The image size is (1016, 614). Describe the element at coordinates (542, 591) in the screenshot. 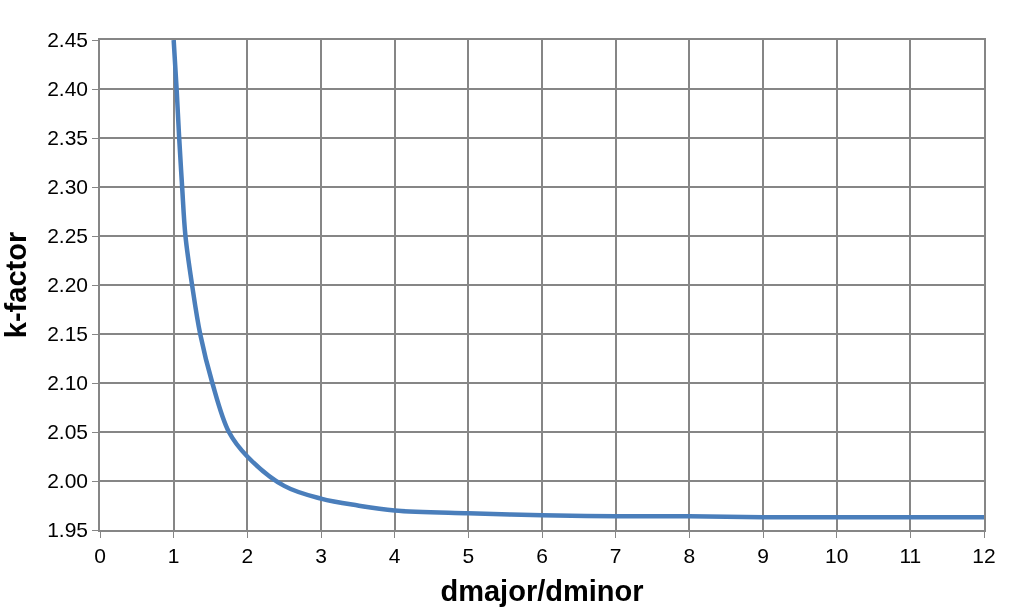

I see `x-axis-title: dmajor/dminor` at that location.